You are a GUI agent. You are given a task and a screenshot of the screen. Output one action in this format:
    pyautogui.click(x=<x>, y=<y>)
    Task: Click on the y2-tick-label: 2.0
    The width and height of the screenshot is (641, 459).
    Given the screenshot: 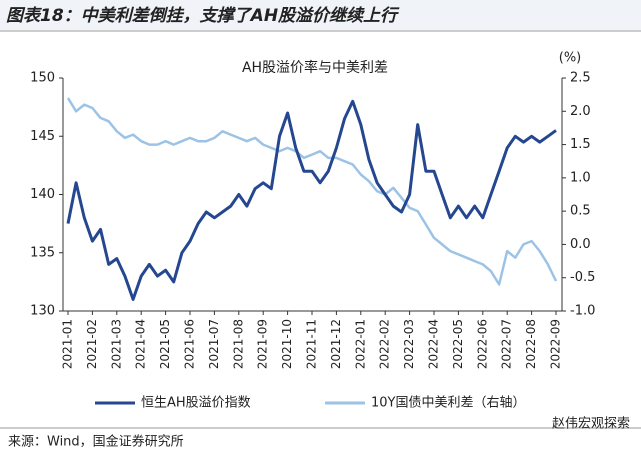 What is the action you would take?
    pyautogui.click(x=580, y=111)
    